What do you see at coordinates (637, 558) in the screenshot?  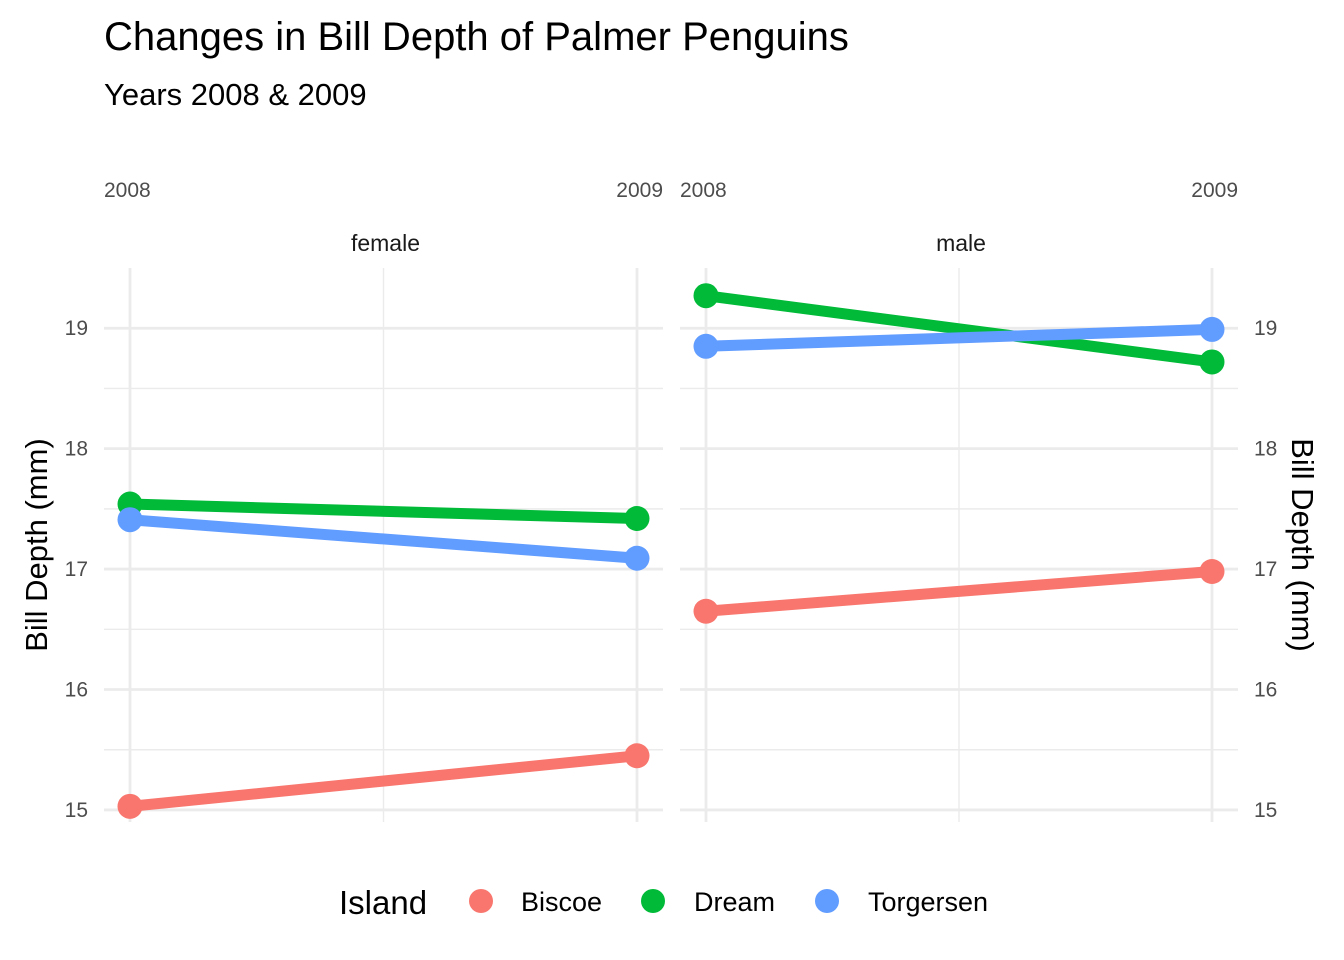 I see `point-female-torgersen-2009` at bounding box center [637, 558].